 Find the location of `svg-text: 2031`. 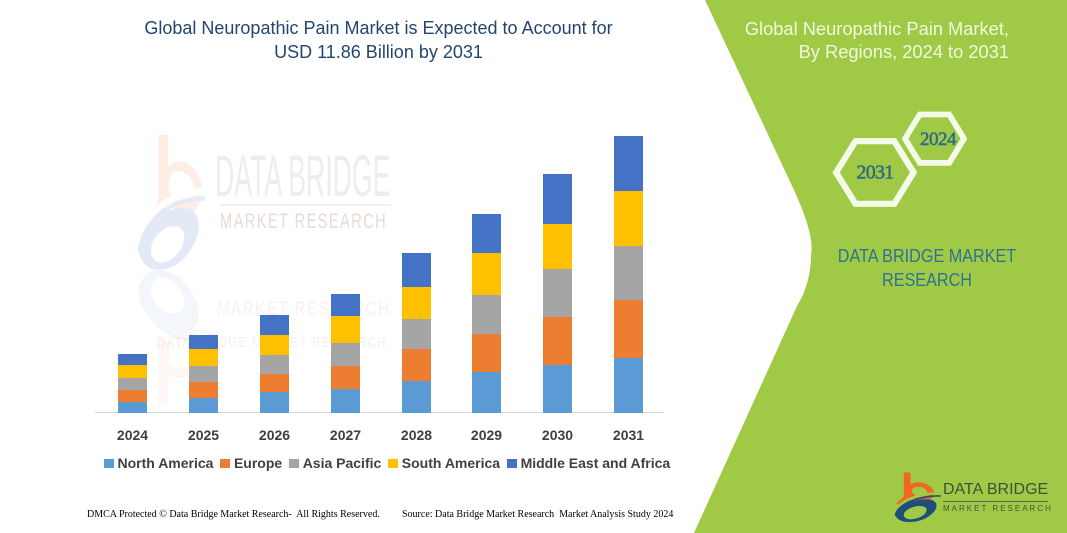

svg-text: 2031 is located at coordinates (874, 173).